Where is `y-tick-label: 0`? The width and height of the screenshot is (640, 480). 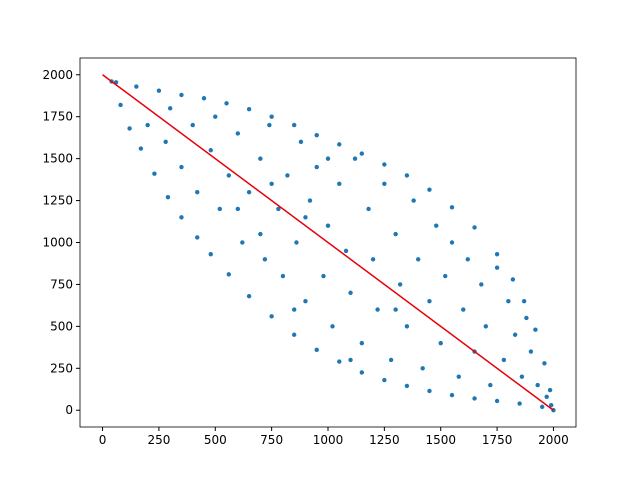 y-tick-label: 0 is located at coordinates (69, 410).